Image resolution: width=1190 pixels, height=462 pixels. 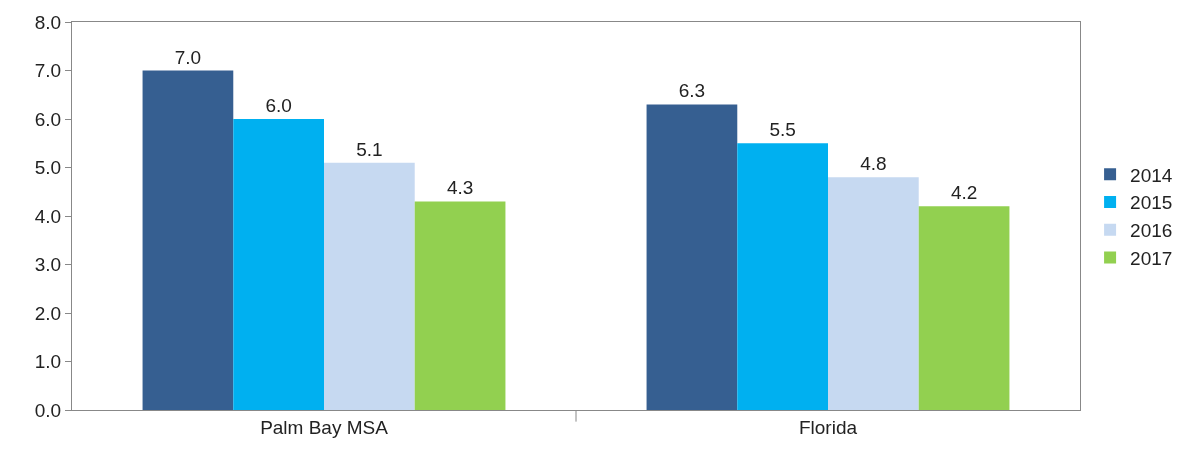 I want to click on x-tick-label: Palm Bay MSA, so click(x=324, y=427).